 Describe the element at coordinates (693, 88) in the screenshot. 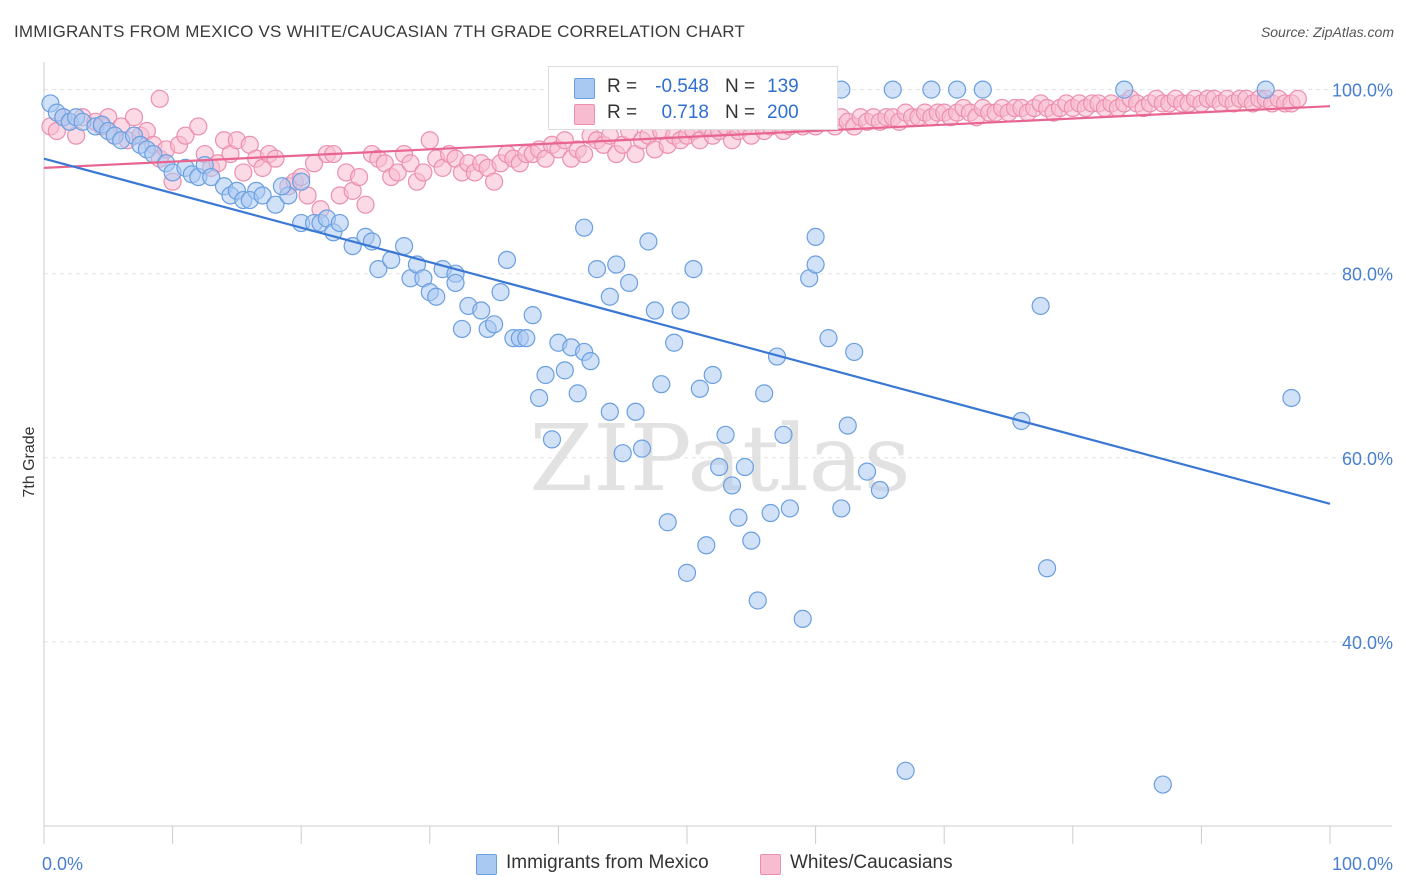

I see `legend-row-mexico: R = -0.548 N = 139` at that location.